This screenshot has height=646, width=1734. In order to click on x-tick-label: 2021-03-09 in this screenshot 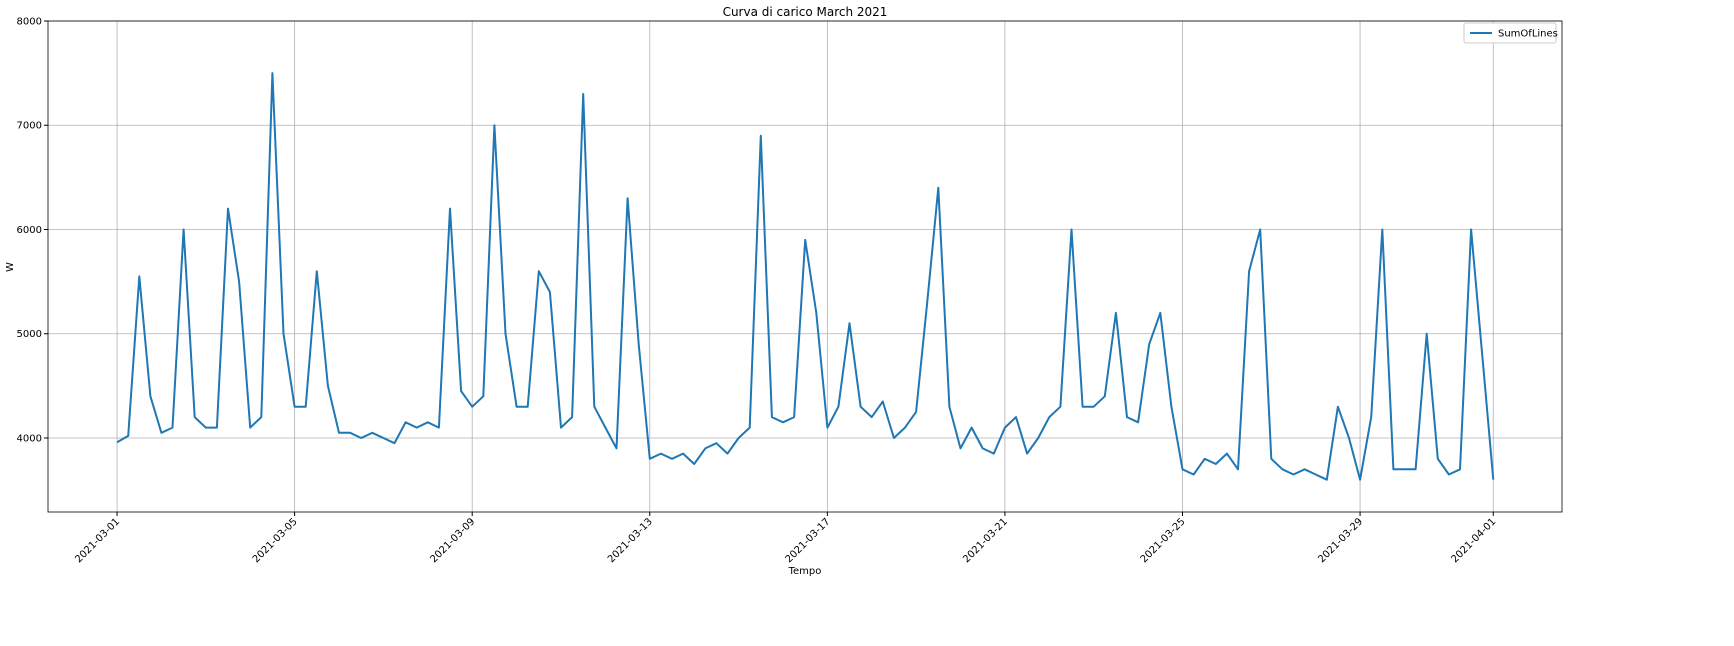, I will do `click(452, 540)`.